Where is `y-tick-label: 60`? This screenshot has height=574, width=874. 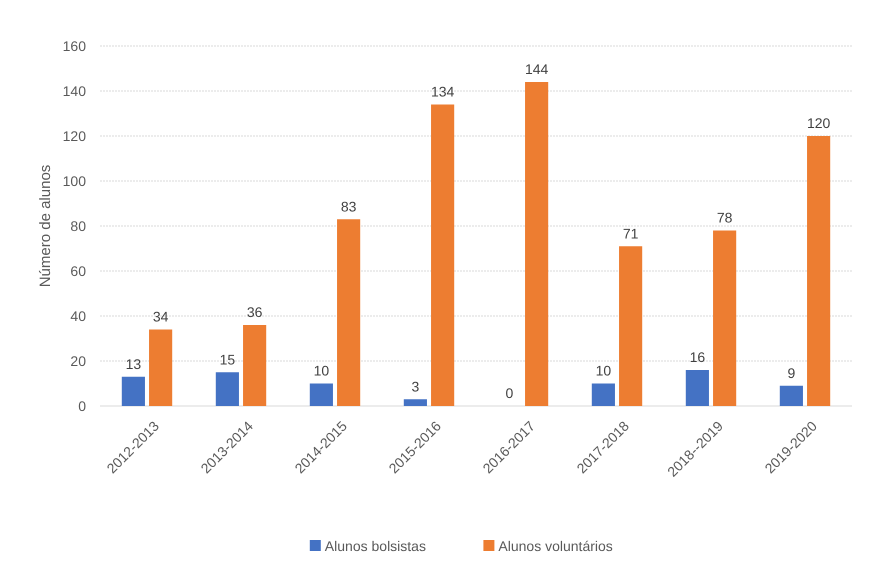
y-tick-label: 60 is located at coordinates (78, 270).